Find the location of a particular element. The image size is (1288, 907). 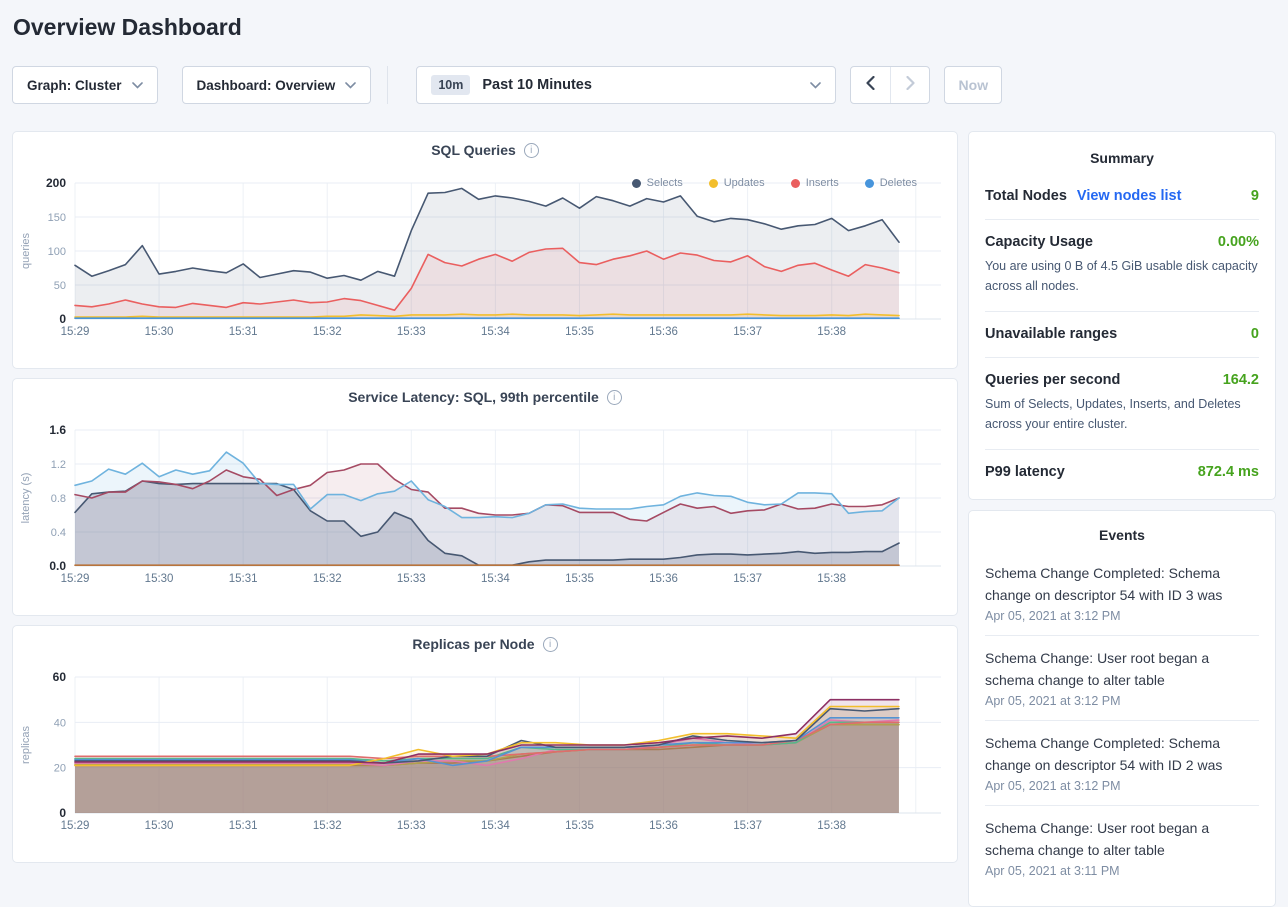

summary-title: Summary is located at coordinates (1122, 158).